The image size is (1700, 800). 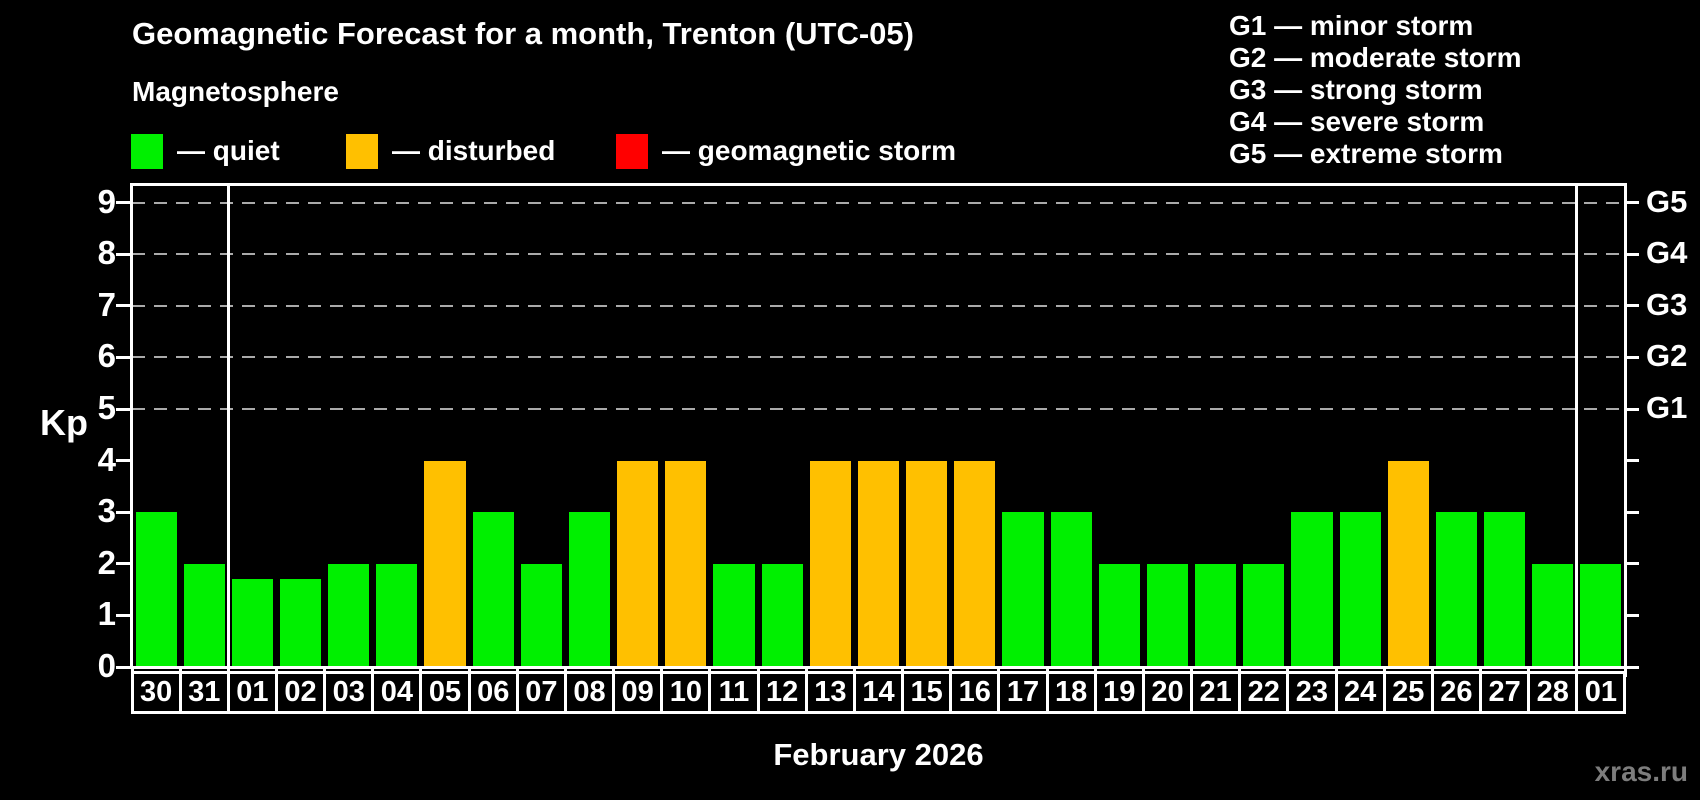 I want to click on g-scale-label-g2: G2, so click(x=1667, y=356).